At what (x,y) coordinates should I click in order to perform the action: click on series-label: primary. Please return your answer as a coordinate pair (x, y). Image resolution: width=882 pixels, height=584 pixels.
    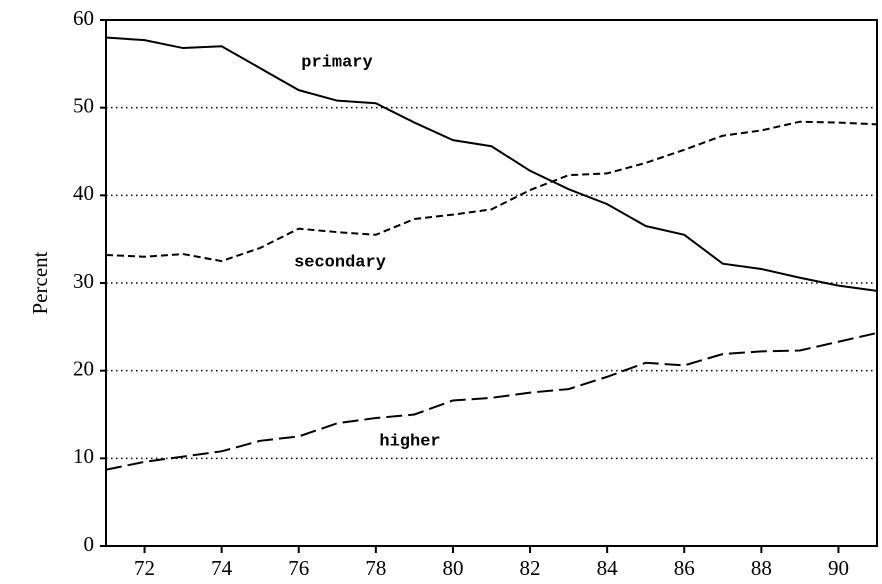
    Looking at the image, I should click on (336, 62).